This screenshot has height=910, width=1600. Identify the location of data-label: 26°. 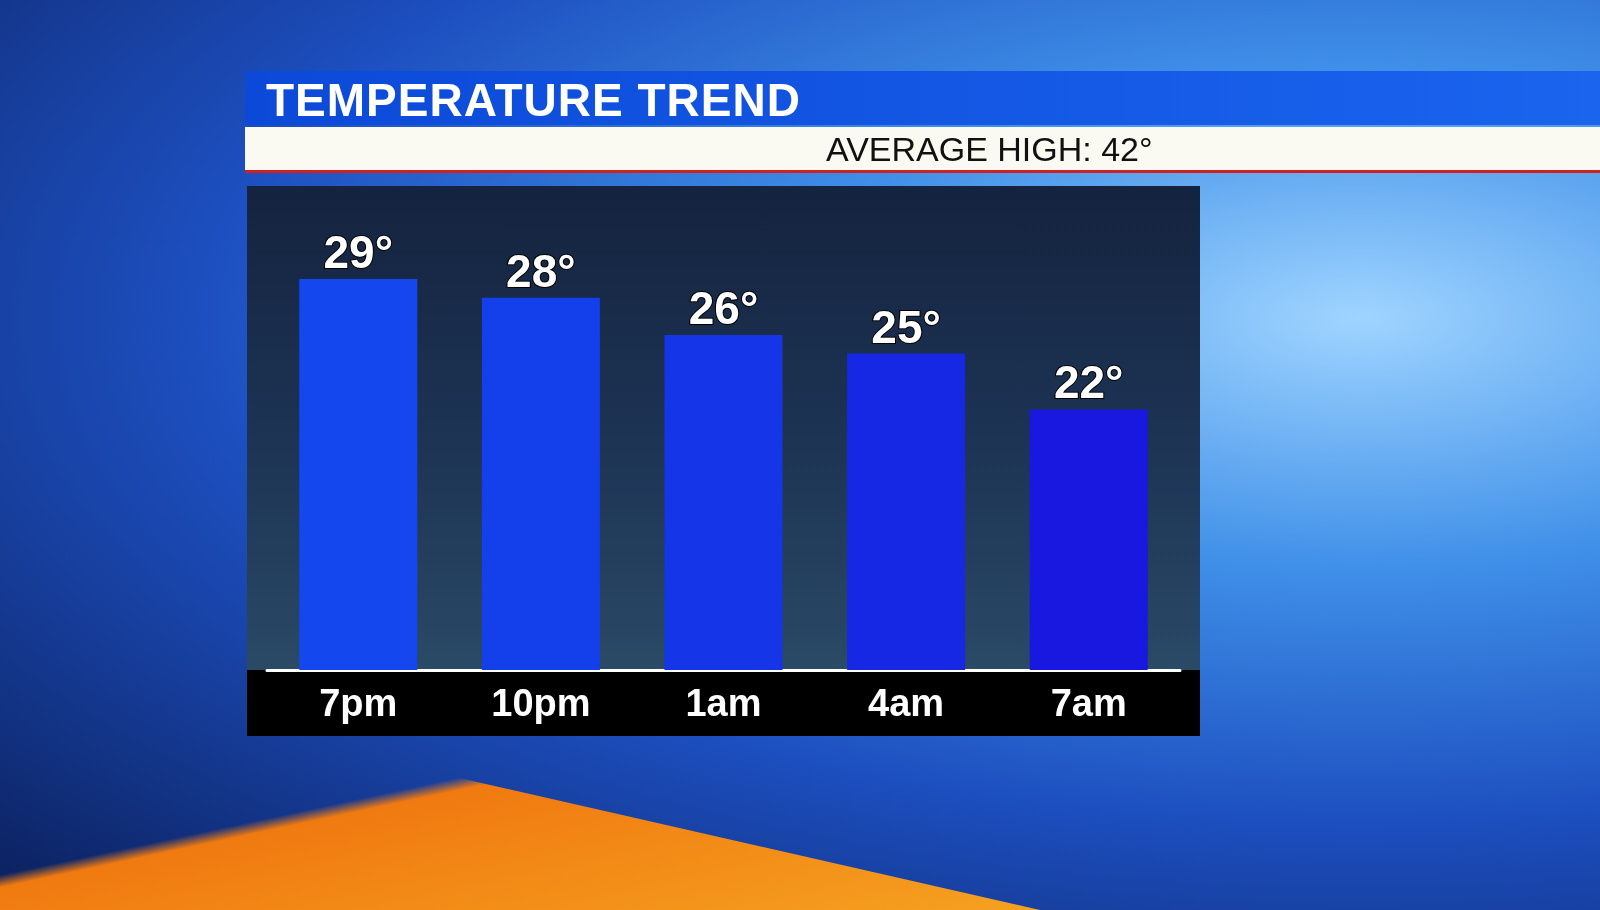
(723, 307).